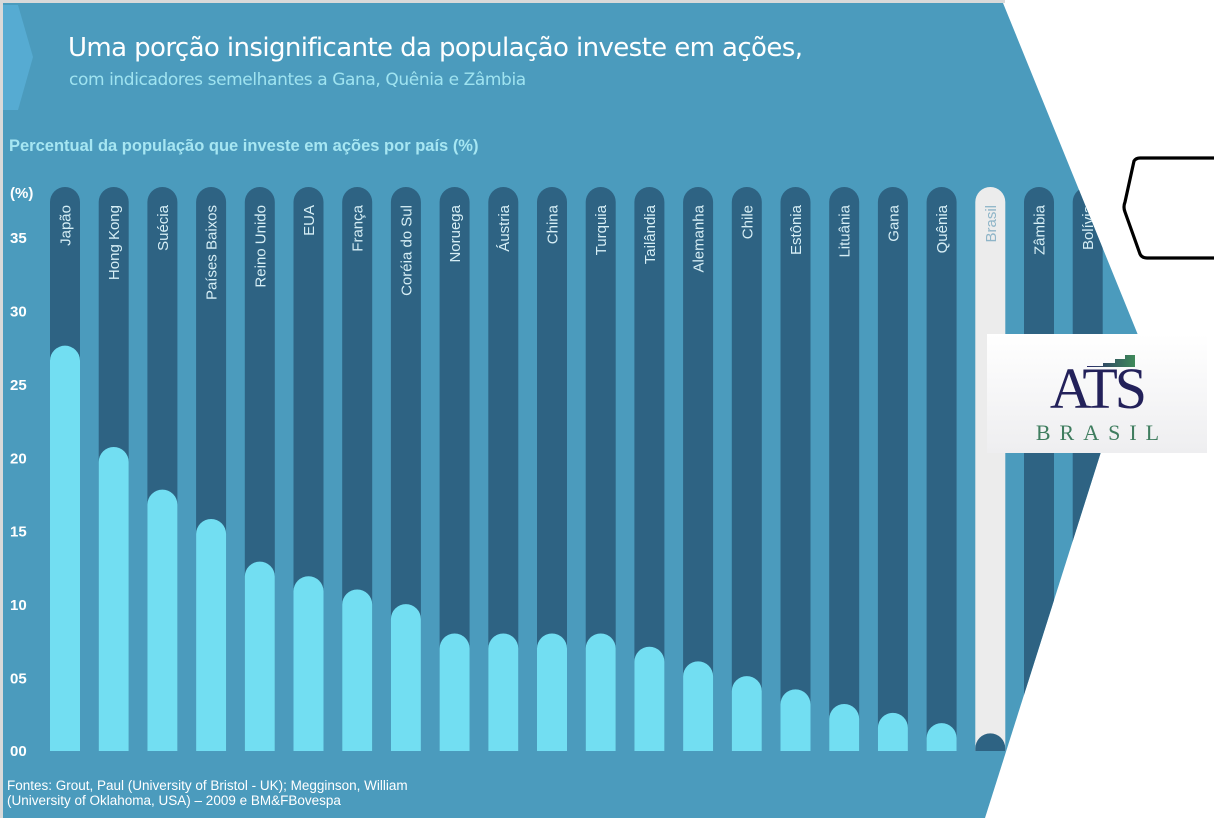 The height and width of the screenshot is (818, 1214). What do you see at coordinates (18, 458) in the screenshot?
I see `y-tick-label: 20` at bounding box center [18, 458].